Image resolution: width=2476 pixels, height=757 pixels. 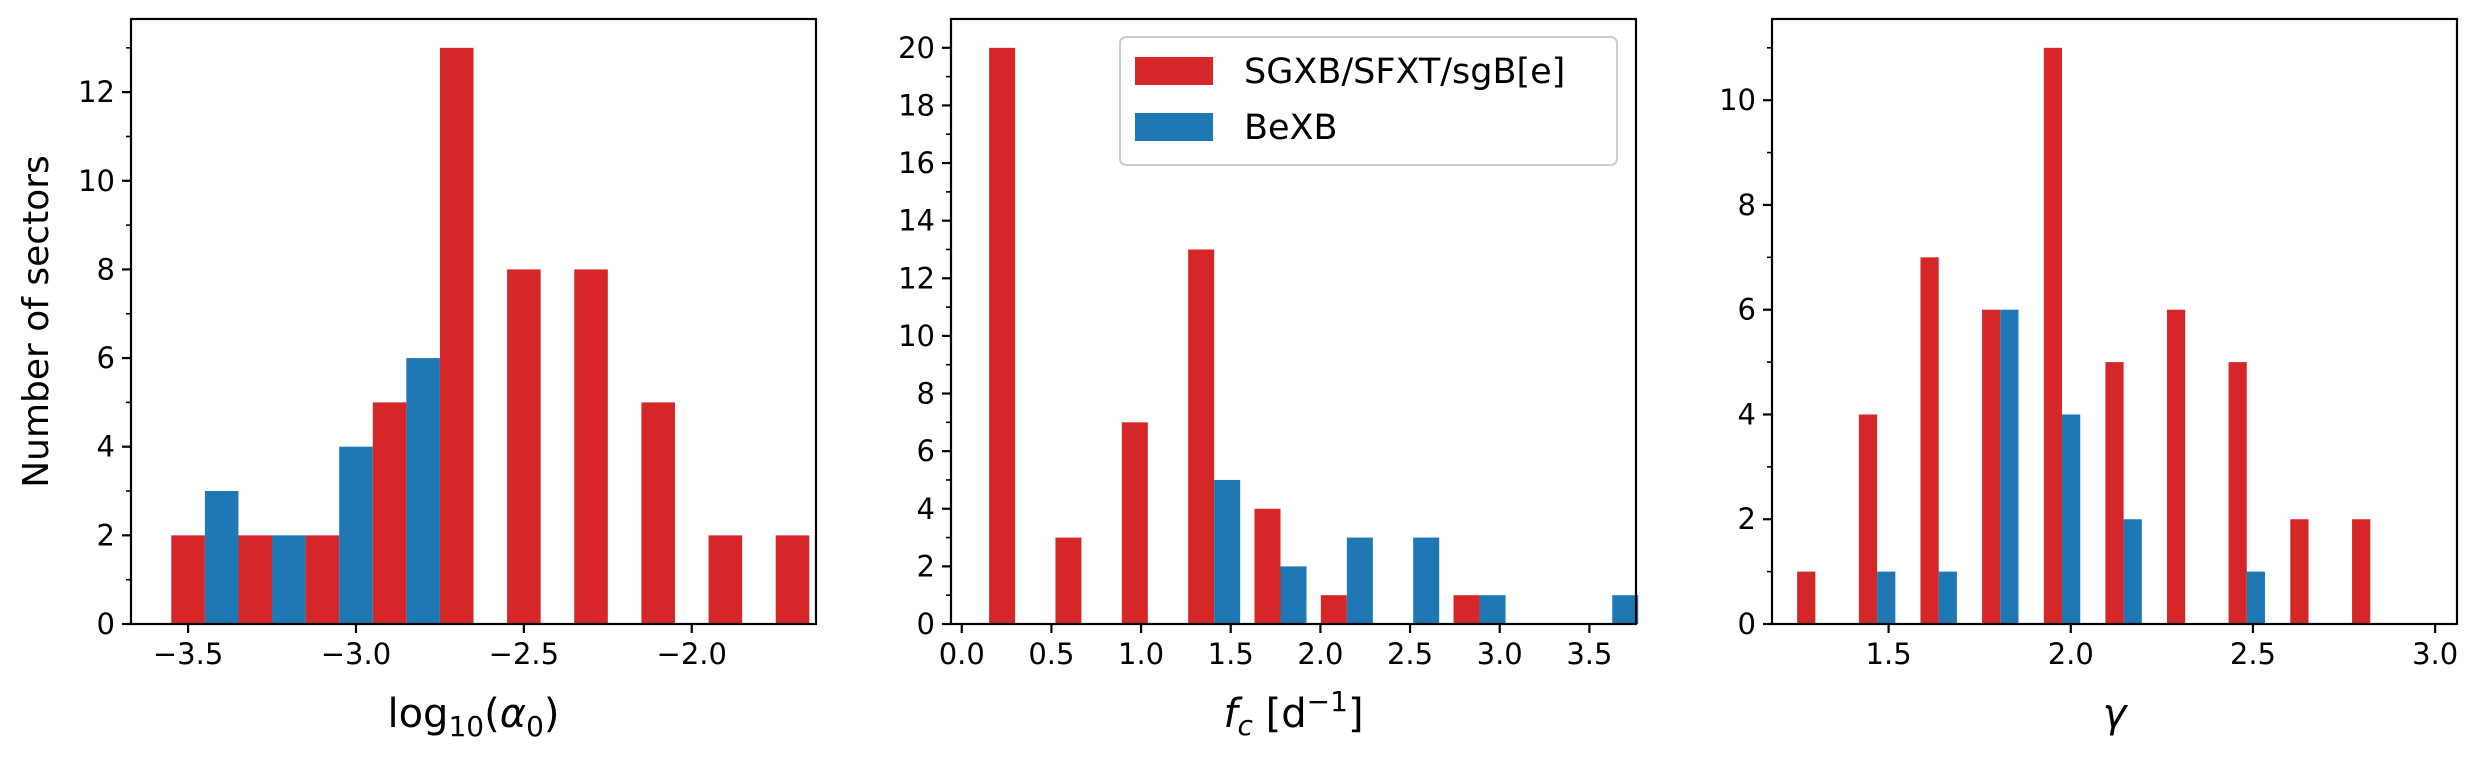 I want to click on x-tick-label: −3.5, so click(x=188, y=654).